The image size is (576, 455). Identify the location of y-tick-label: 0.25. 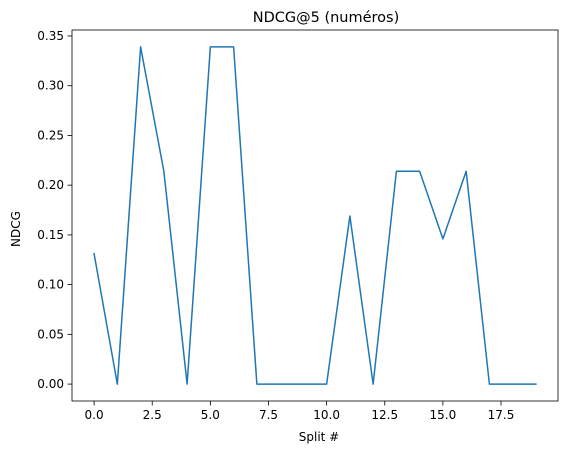
(50, 135).